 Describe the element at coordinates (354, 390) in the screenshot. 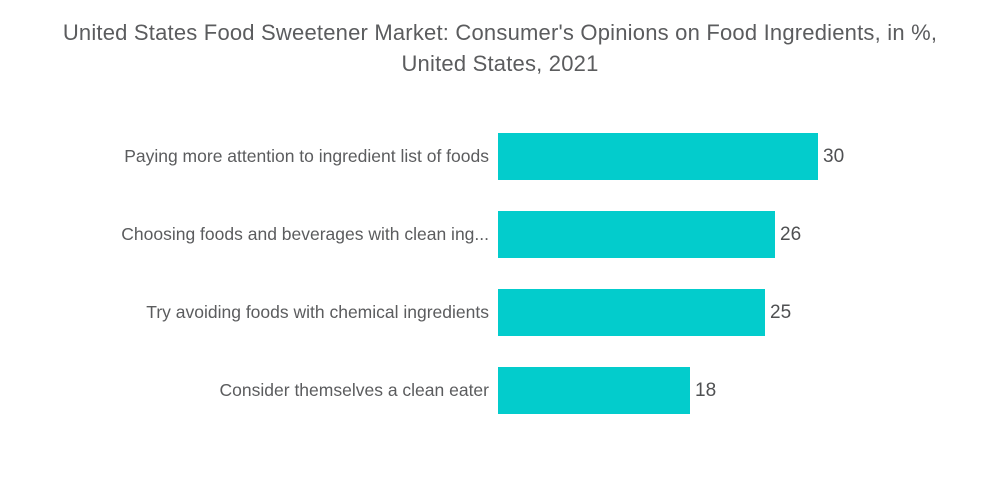

I see `category-label: Consider themselves a clean eater` at that location.